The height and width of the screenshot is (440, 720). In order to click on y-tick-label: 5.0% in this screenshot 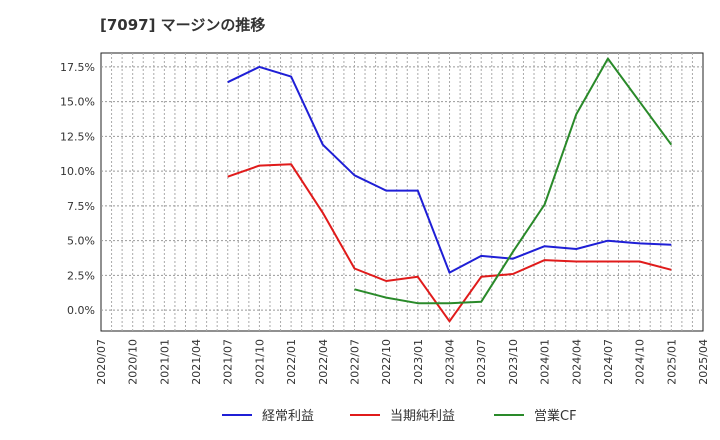, I will do `click(81, 241)`.